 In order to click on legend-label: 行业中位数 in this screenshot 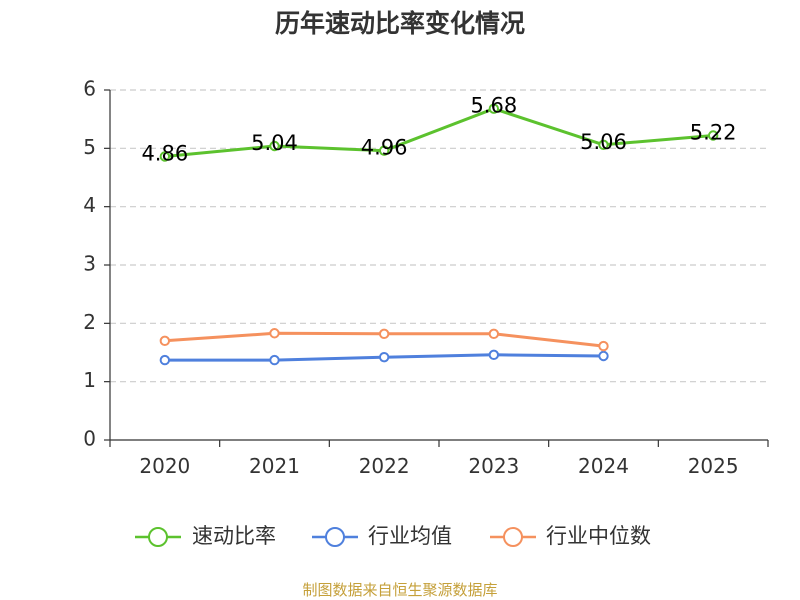, I will do `click(598, 536)`.